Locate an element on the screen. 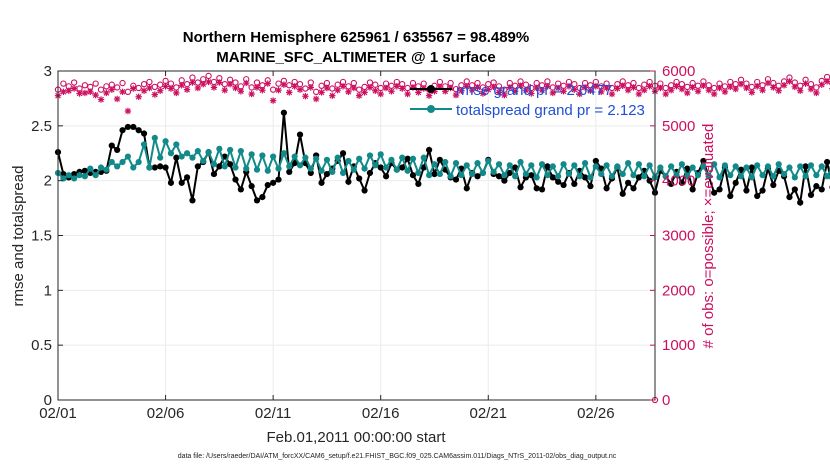 The image size is (830, 470). legend-rmse-marker is located at coordinates (431, 89).